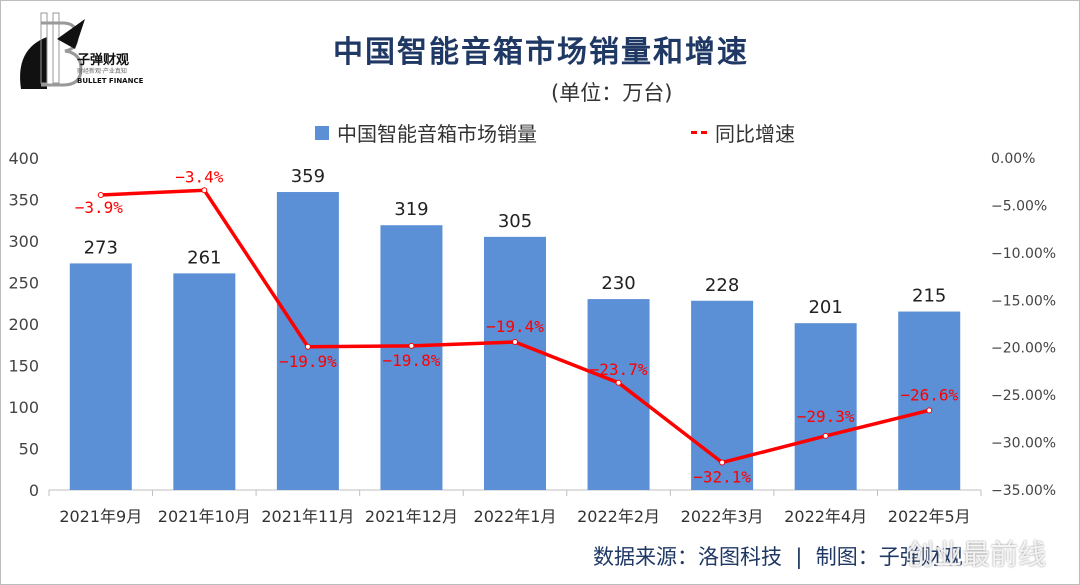 This screenshot has width=1080, height=585. What do you see at coordinates (29, 449) in the screenshot?
I see `y-left-tick-label: 50` at bounding box center [29, 449].